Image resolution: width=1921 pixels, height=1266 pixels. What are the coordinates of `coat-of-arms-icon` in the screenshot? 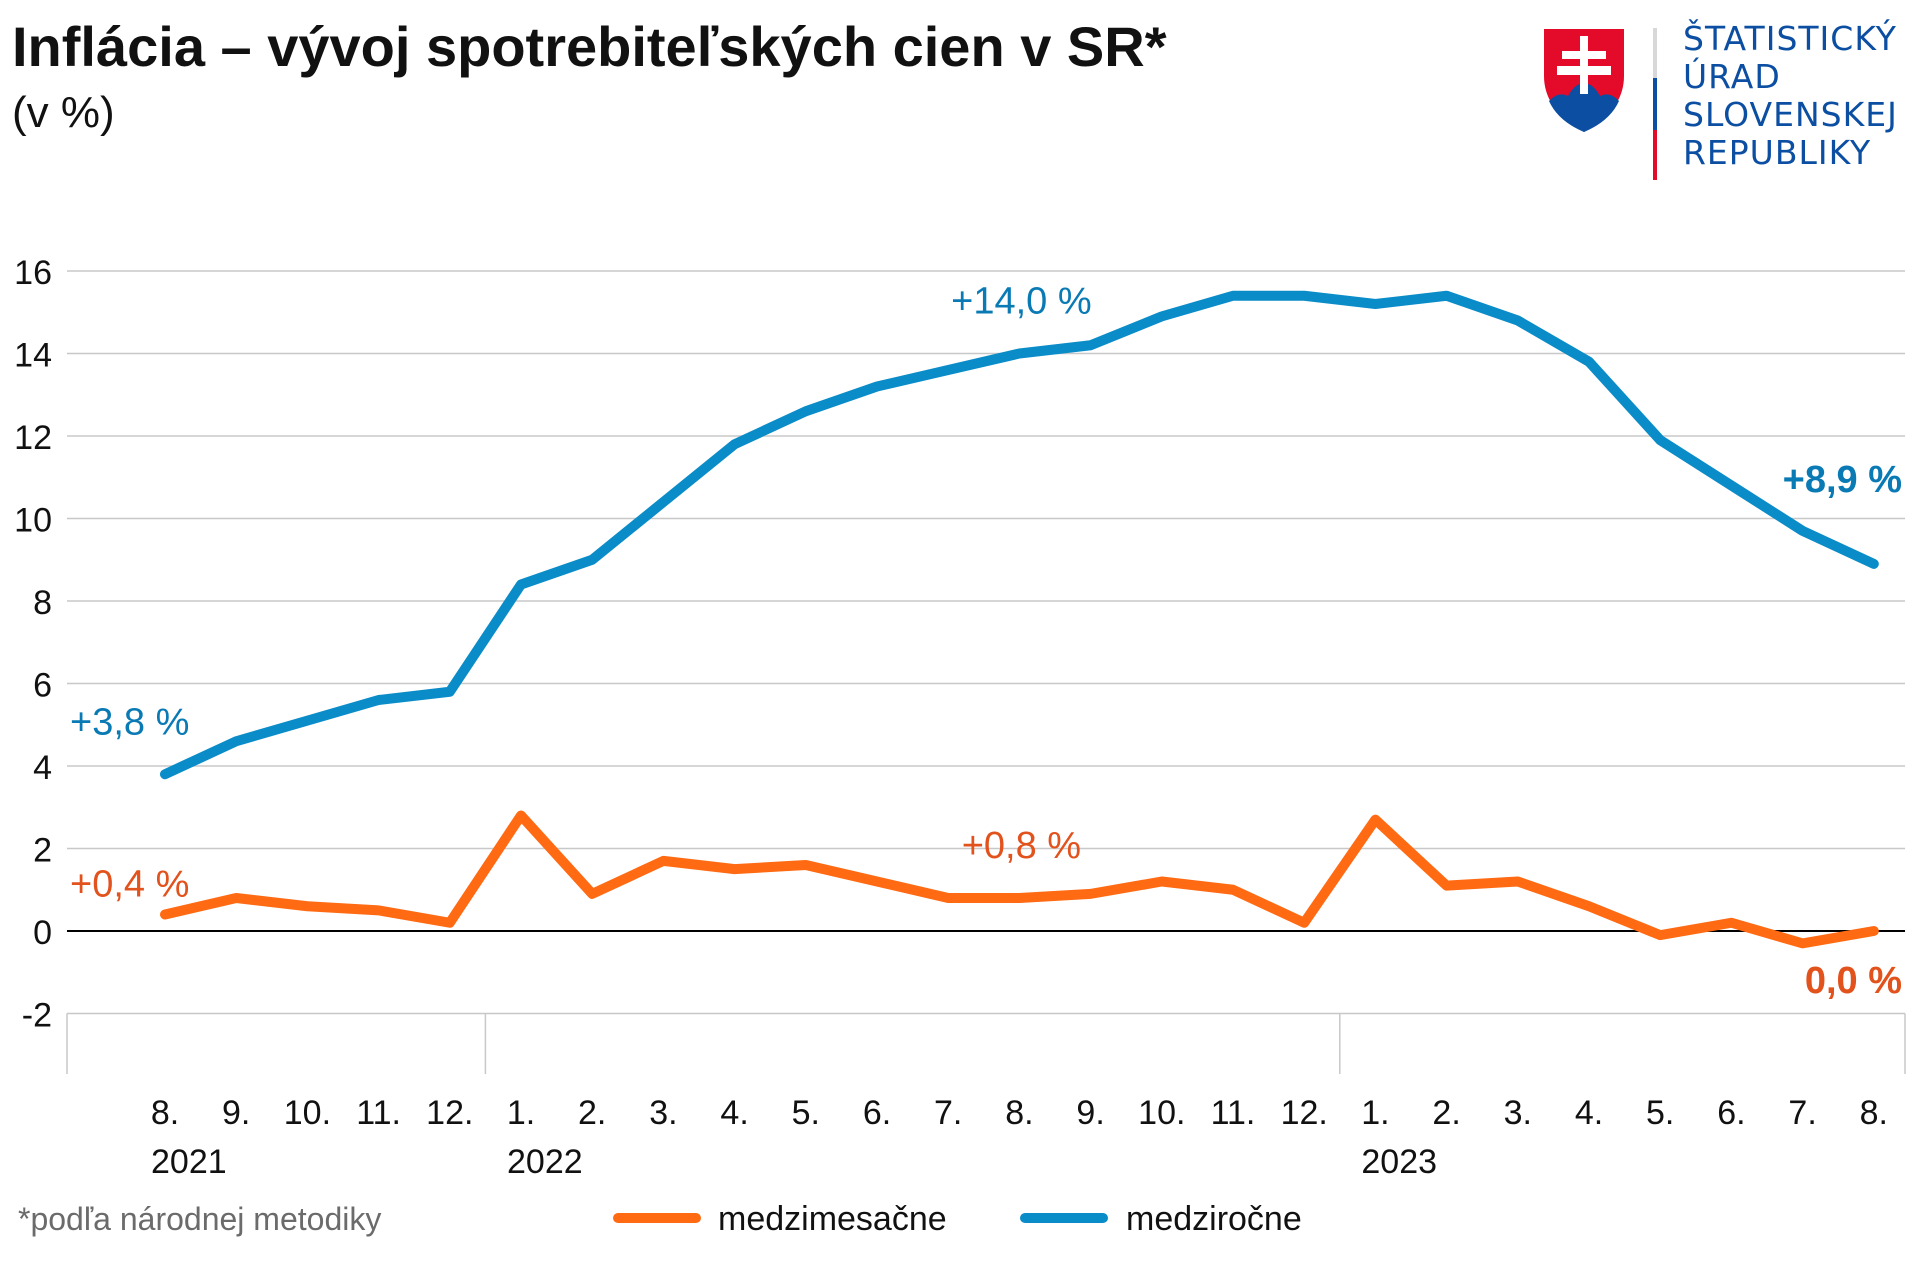 It's located at (1584, 80).